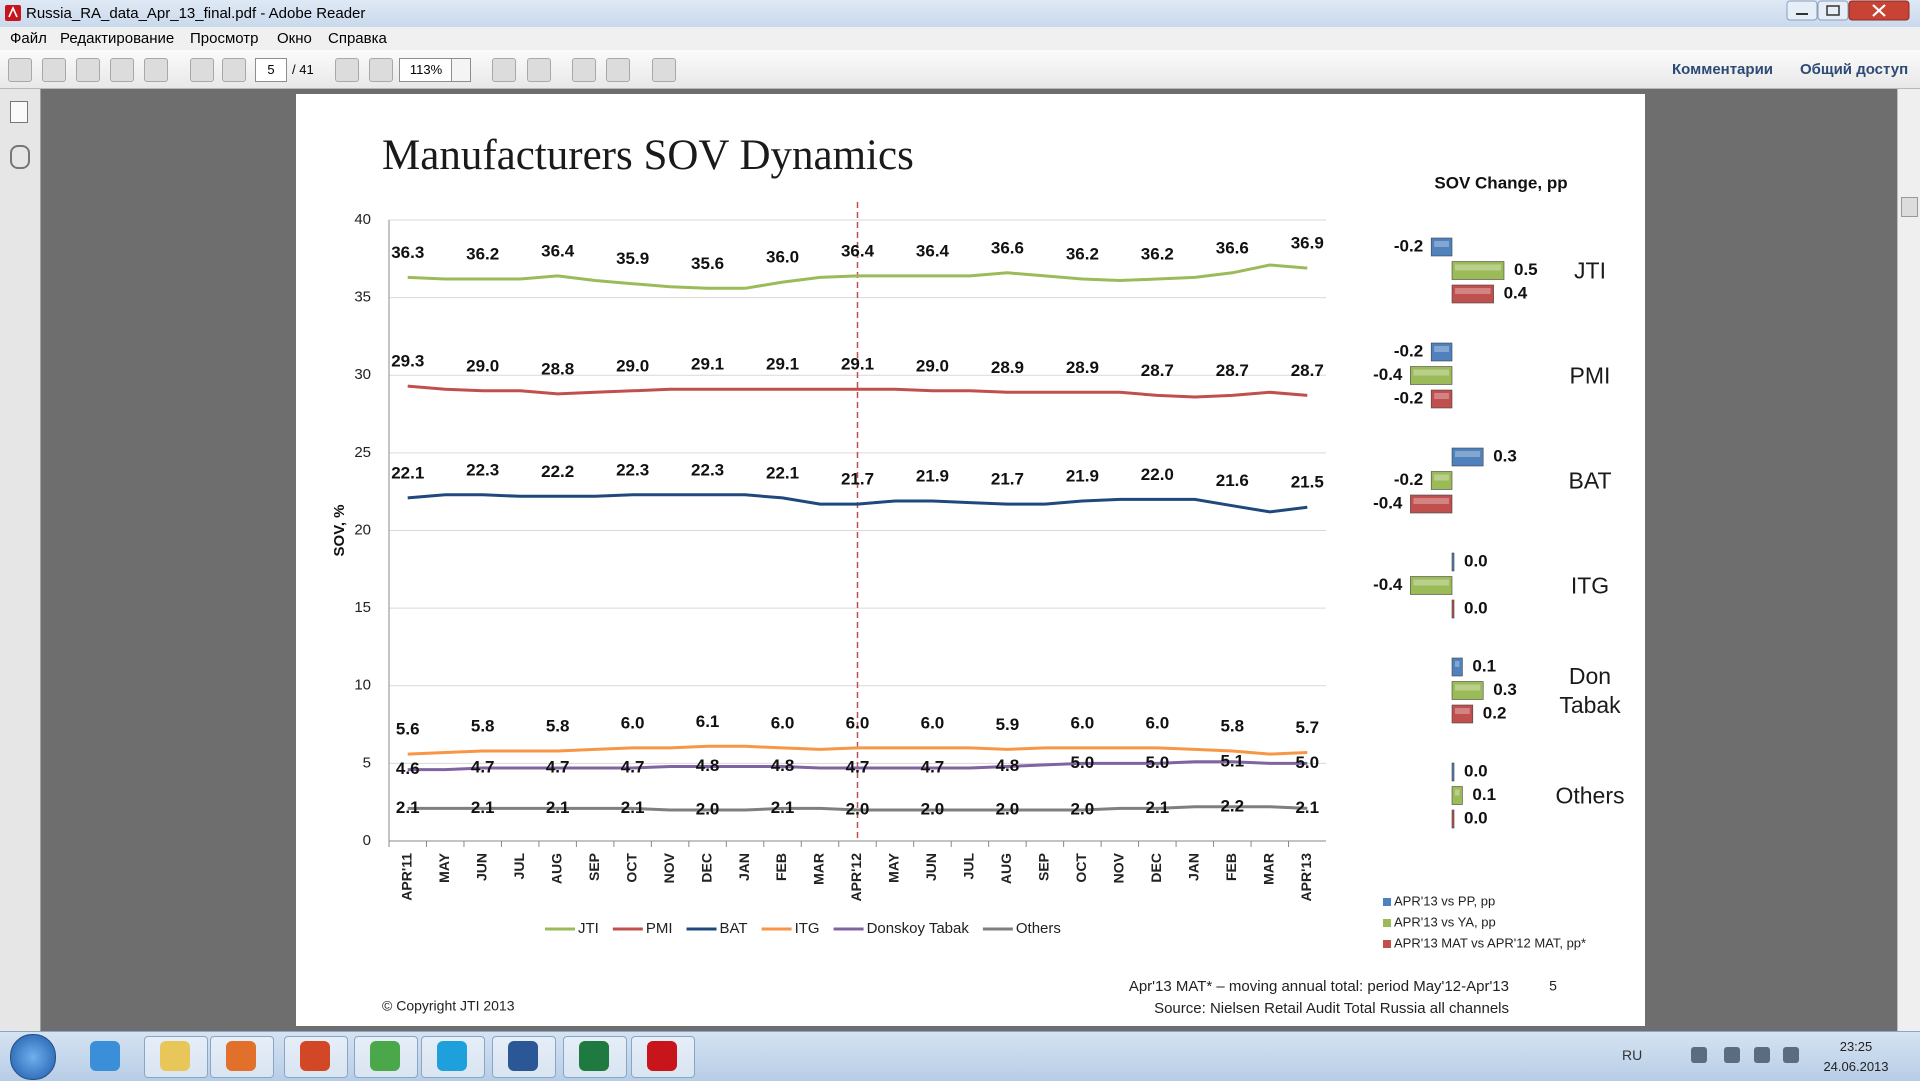 This screenshot has height=1081, width=1920. I want to click on x-tick-label: FEB, so click(781, 867).